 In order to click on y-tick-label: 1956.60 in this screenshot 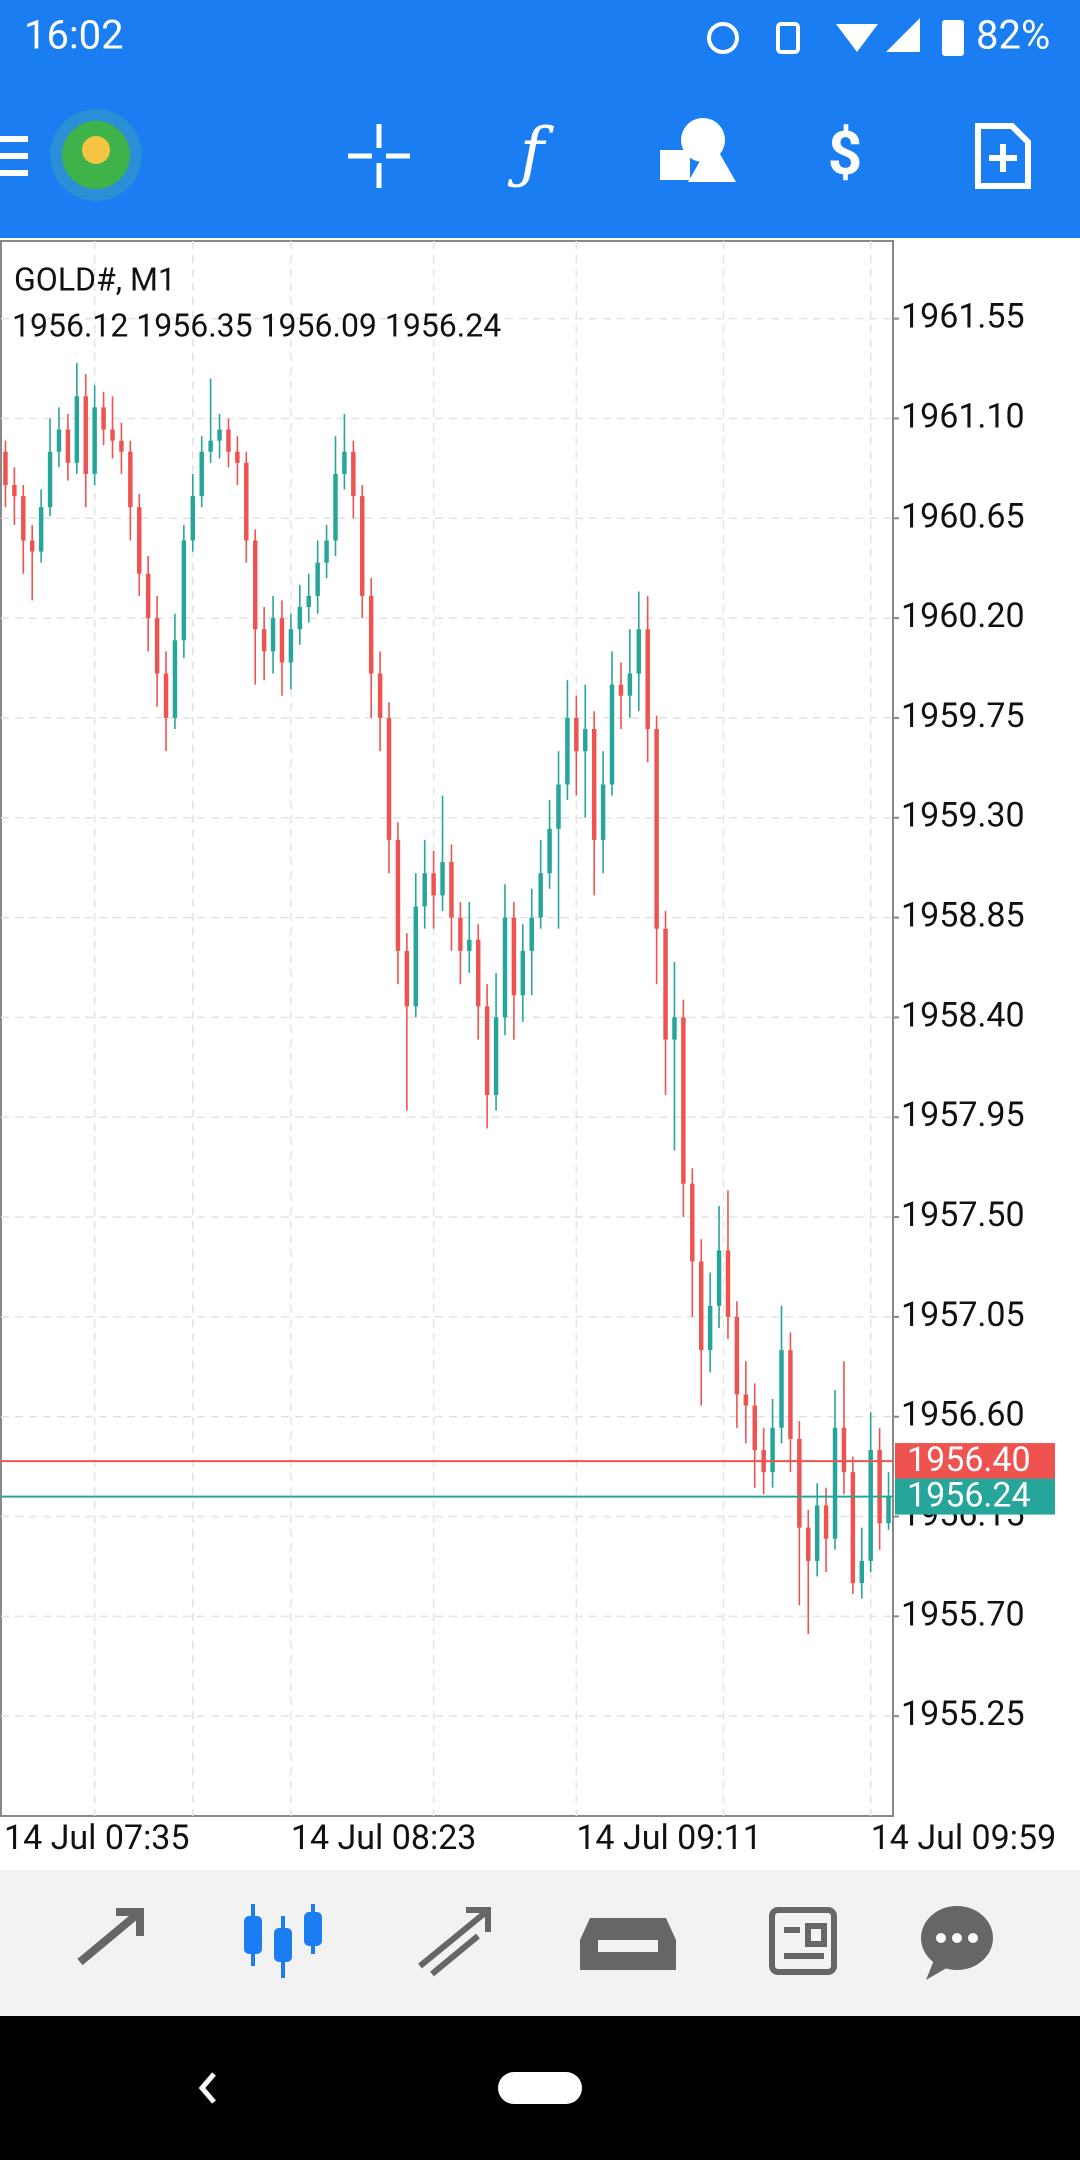, I will do `click(963, 1415)`.